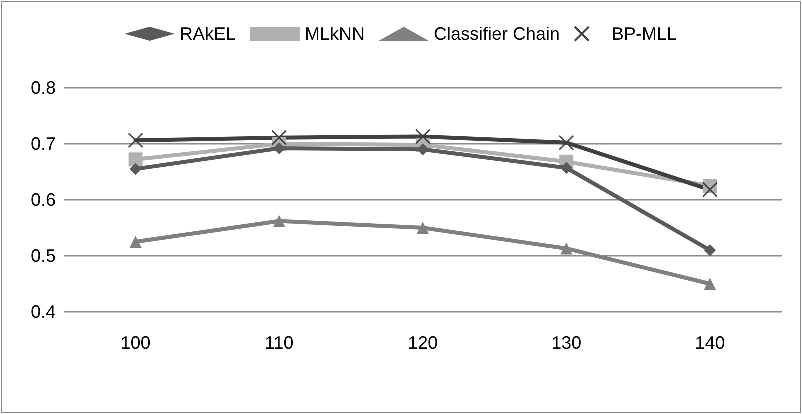  Describe the element at coordinates (135, 343) in the screenshot. I see `x-tick-label: 100` at that location.